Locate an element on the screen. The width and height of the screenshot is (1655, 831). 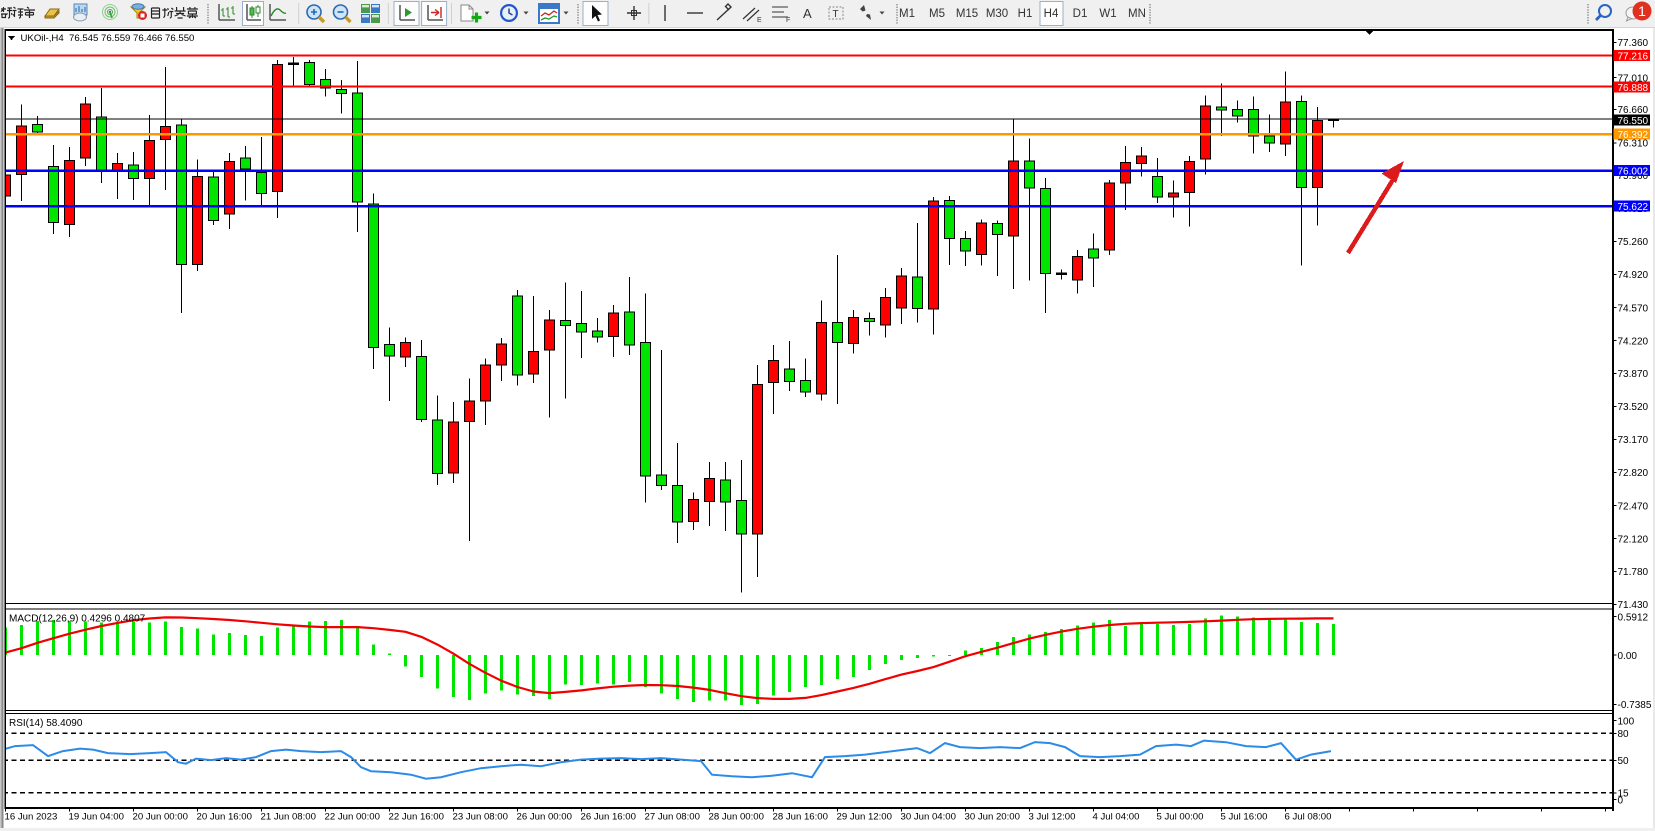
svg-text: 19 Jun 04:00 is located at coordinates (96, 817).